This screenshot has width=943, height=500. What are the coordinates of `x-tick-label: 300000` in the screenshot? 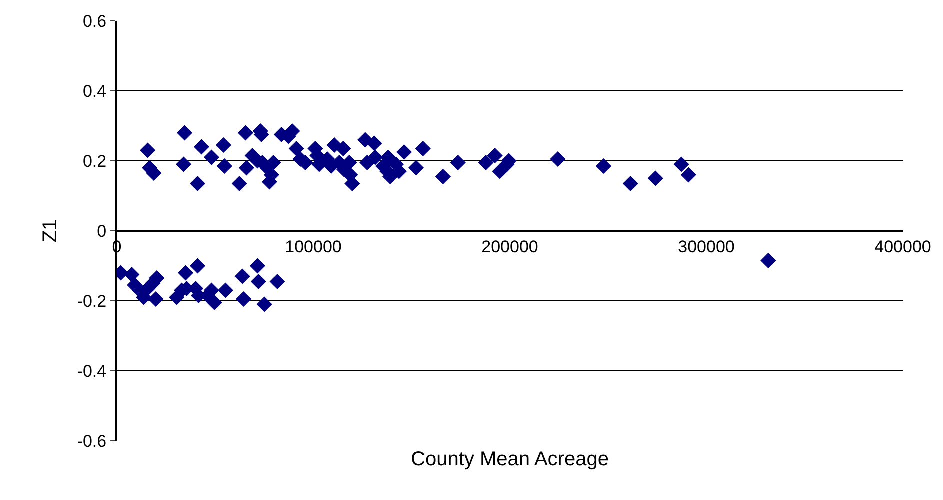 It's located at (706, 246).